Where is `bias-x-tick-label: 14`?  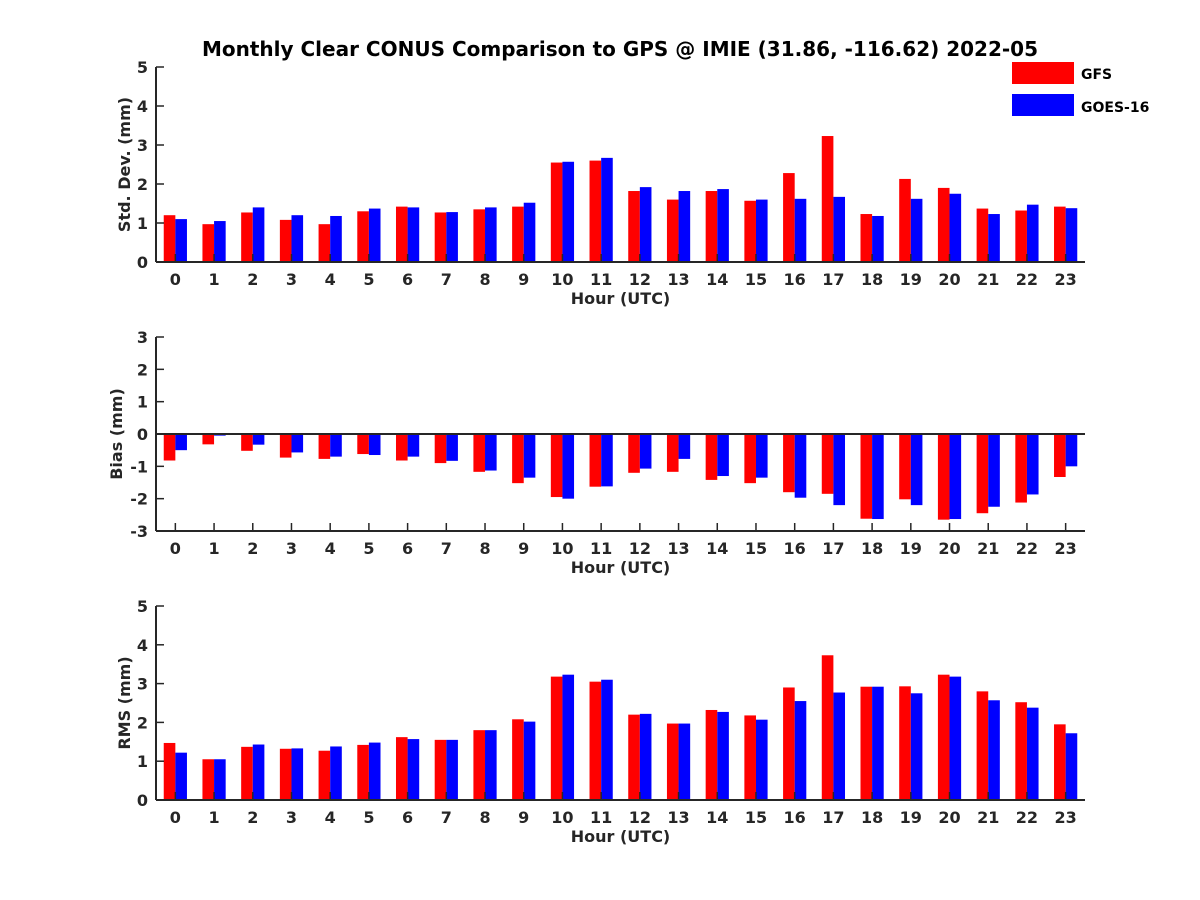
bias-x-tick-label: 14 is located at coordinates (717, 548).